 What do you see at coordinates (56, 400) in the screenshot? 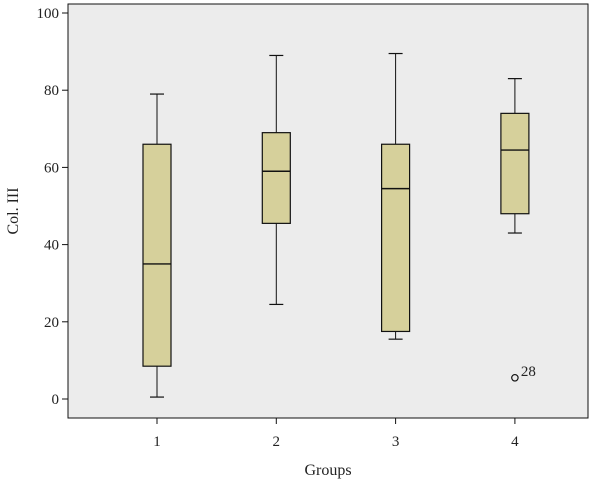
I see `y-tick-label: 0` at bounding box center [56, 400].